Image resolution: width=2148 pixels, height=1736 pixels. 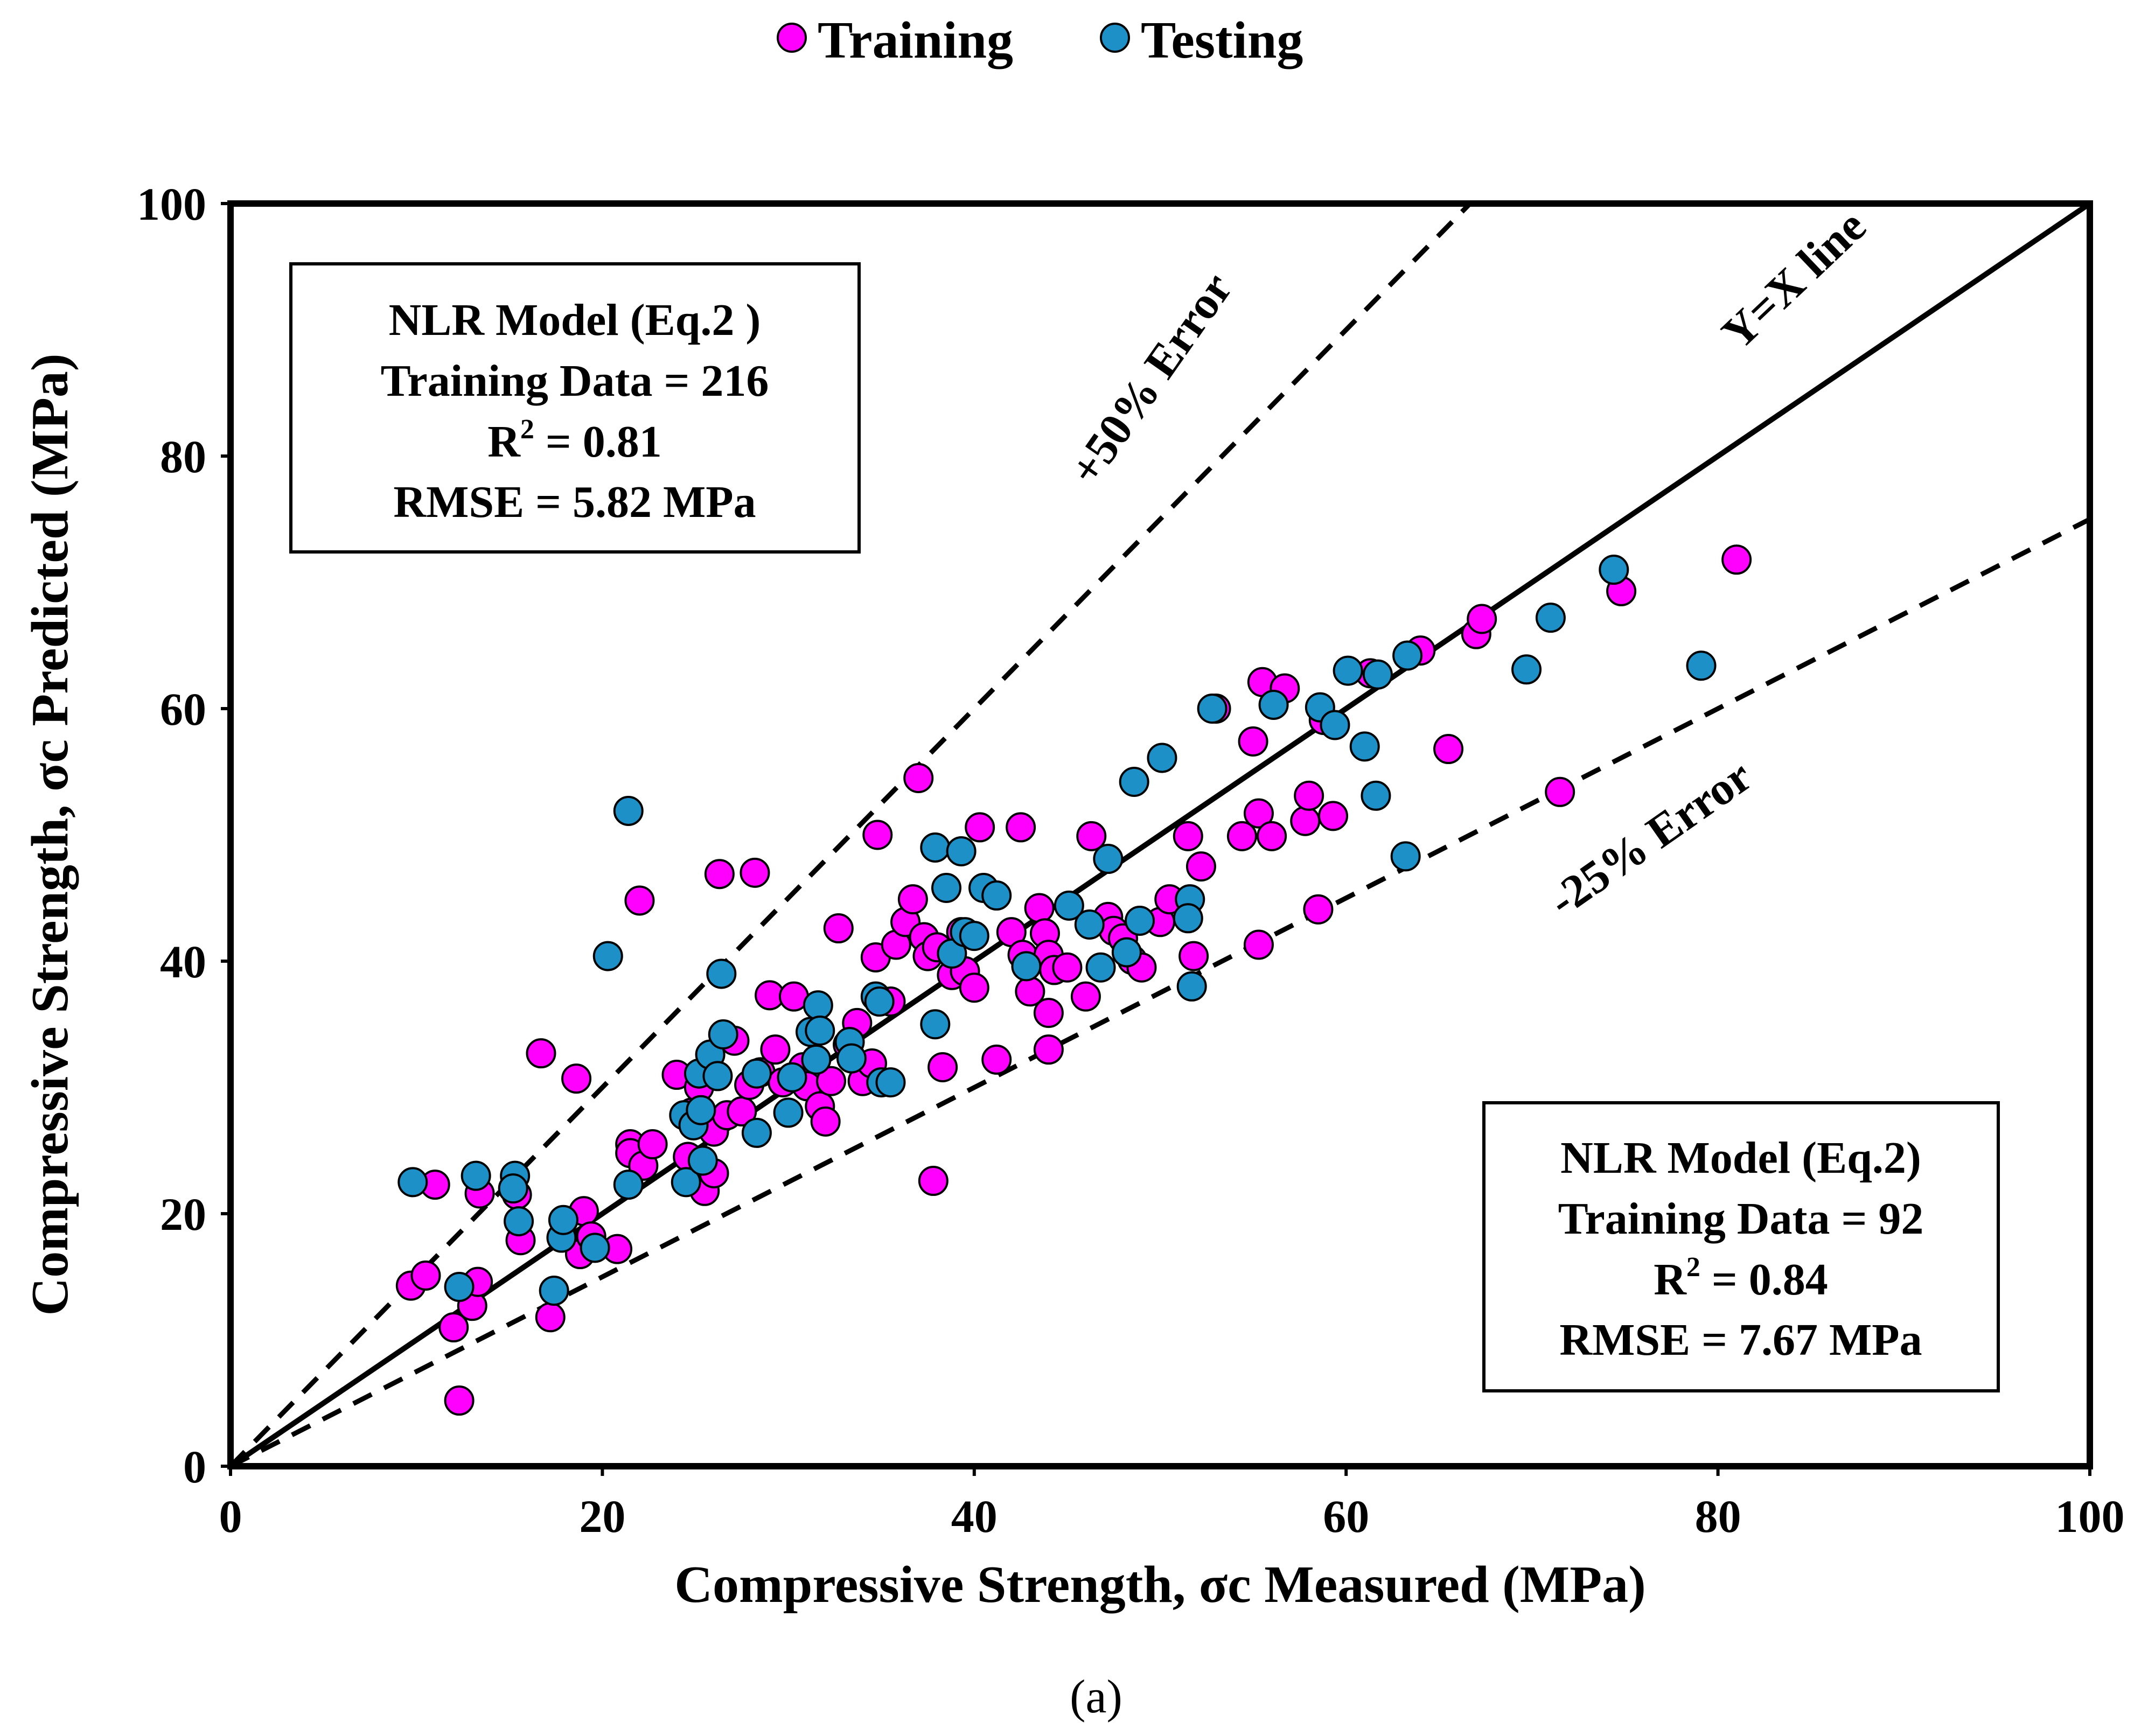 I want to click on y-tick-label: 20, so click(x=183, y=1214).